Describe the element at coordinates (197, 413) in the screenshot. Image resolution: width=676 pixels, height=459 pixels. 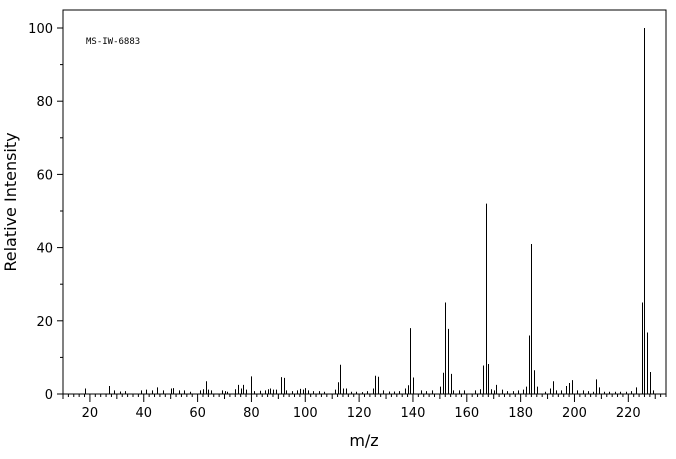
I see `x-tick-label: 60` at that location.